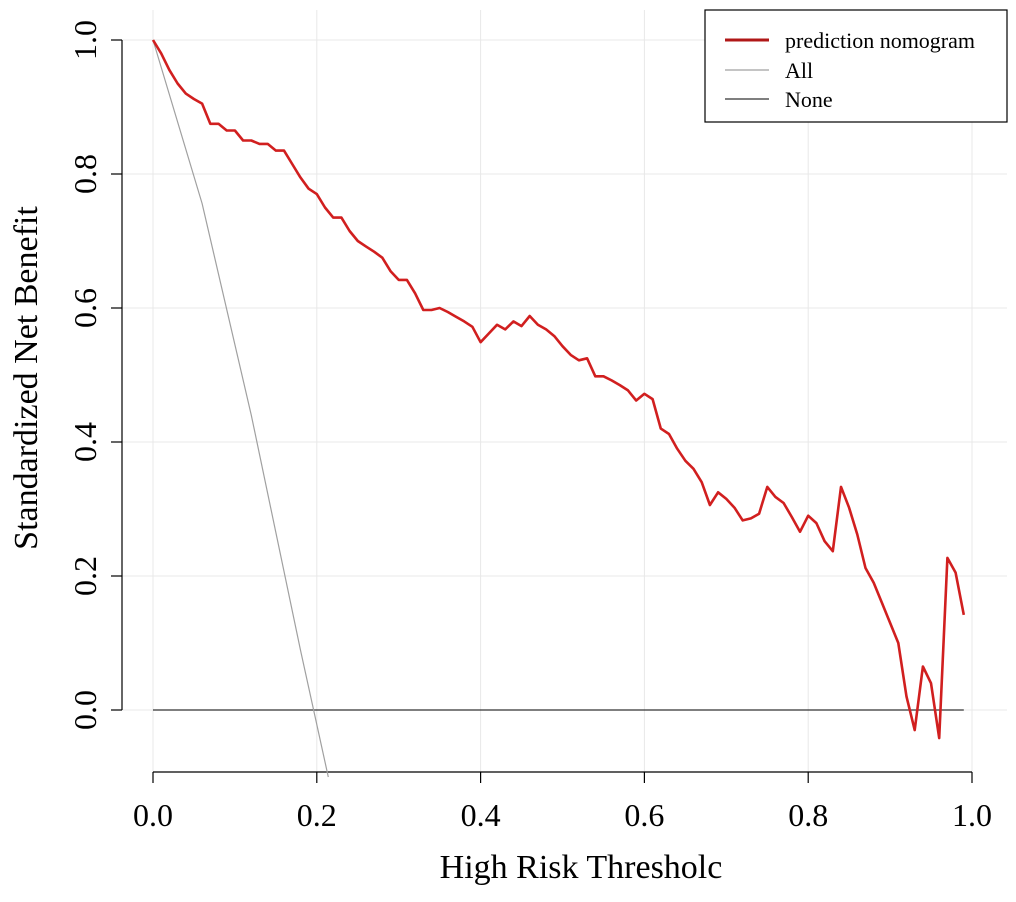 The image size is (1016, 902). What do you see at coordinates (26, 378) in the screenshot?
I see `y-axis-title: Standardized Net Benefit` at bounding box center [26, 378].